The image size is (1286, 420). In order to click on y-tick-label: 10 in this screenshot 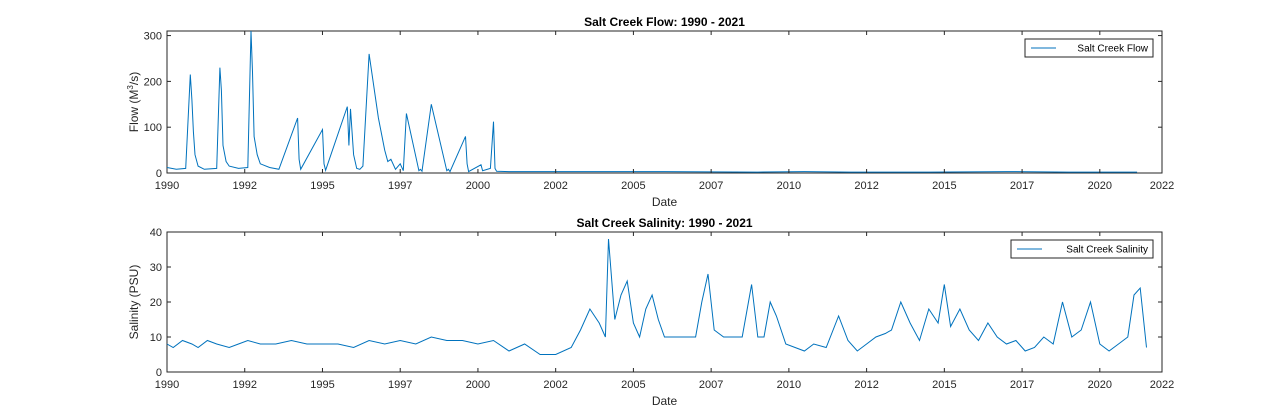, I will do `click(156, 338)`.